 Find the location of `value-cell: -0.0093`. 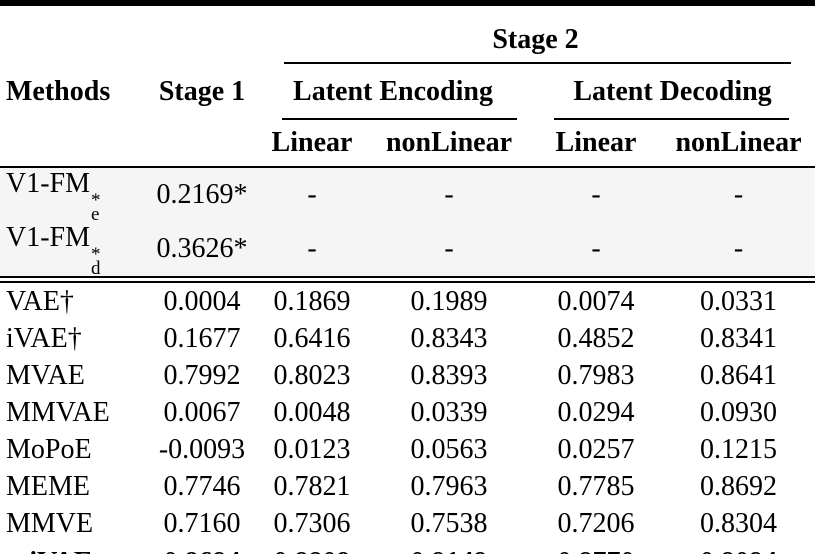

value-cell: -0.0093 is located at coordinates (202, 449).